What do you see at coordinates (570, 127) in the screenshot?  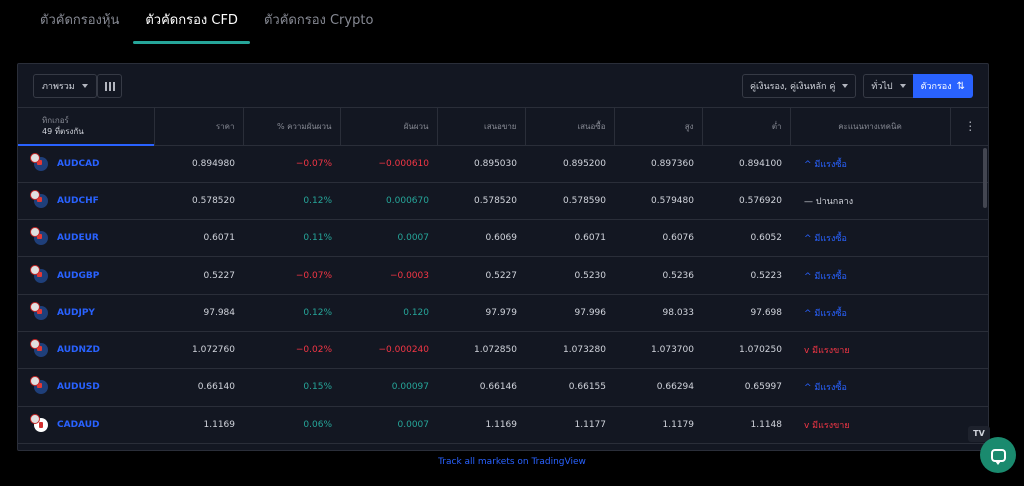 I see `header-ask: เสนอซื้อ` at bounding box center [570, 127].